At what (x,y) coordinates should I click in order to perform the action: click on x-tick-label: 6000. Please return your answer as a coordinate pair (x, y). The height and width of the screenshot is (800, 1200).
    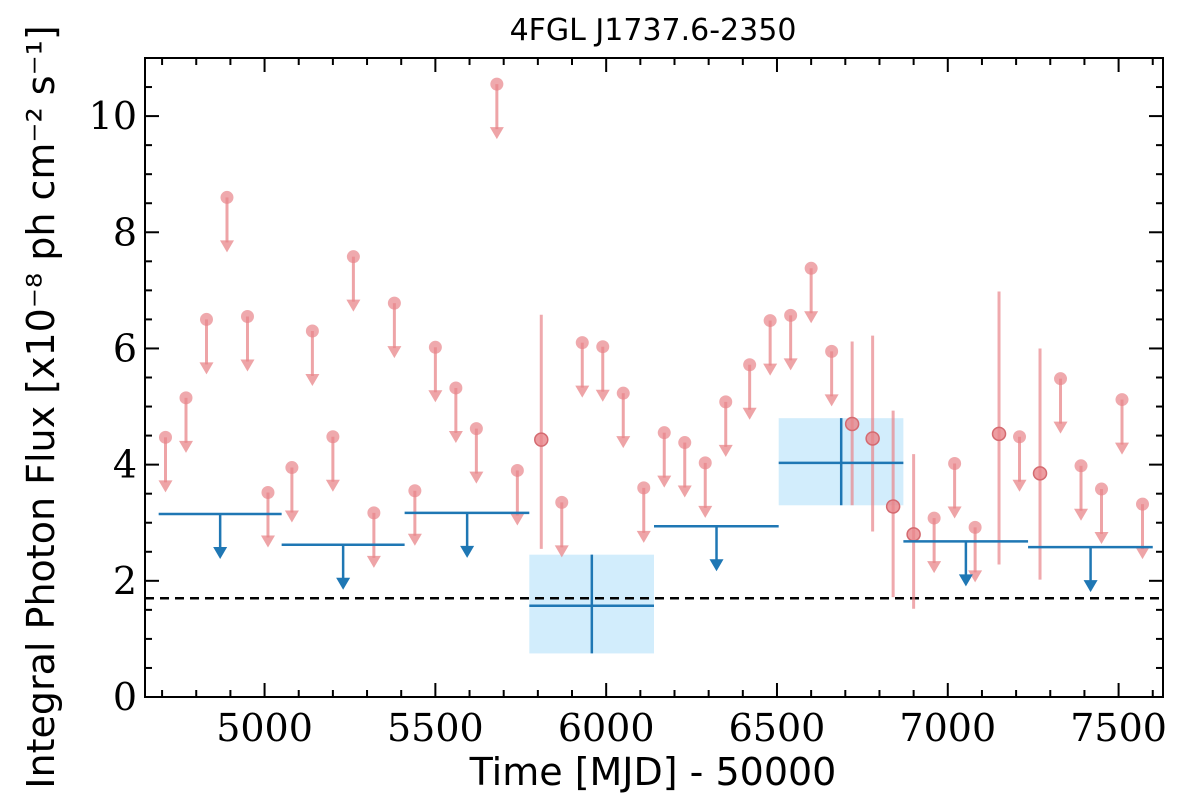
    Looking at the image, I should click on (606, 728).